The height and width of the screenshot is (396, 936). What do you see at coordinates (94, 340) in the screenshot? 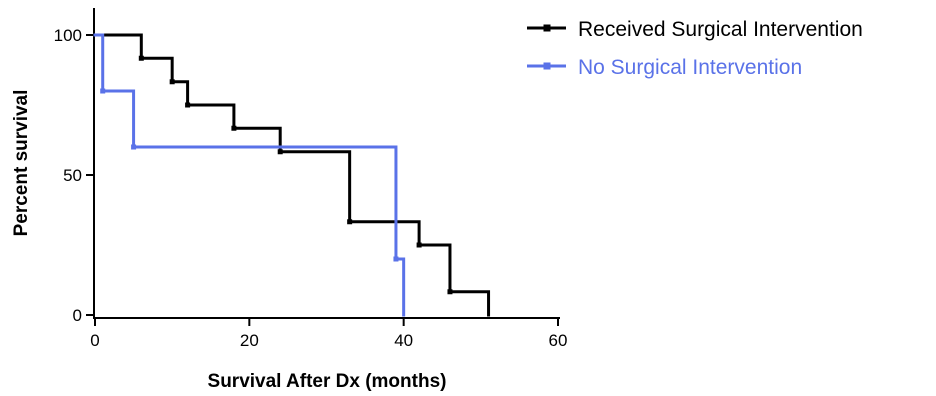
I see `x-tick-label: 0` at bounding box center [94, 340].